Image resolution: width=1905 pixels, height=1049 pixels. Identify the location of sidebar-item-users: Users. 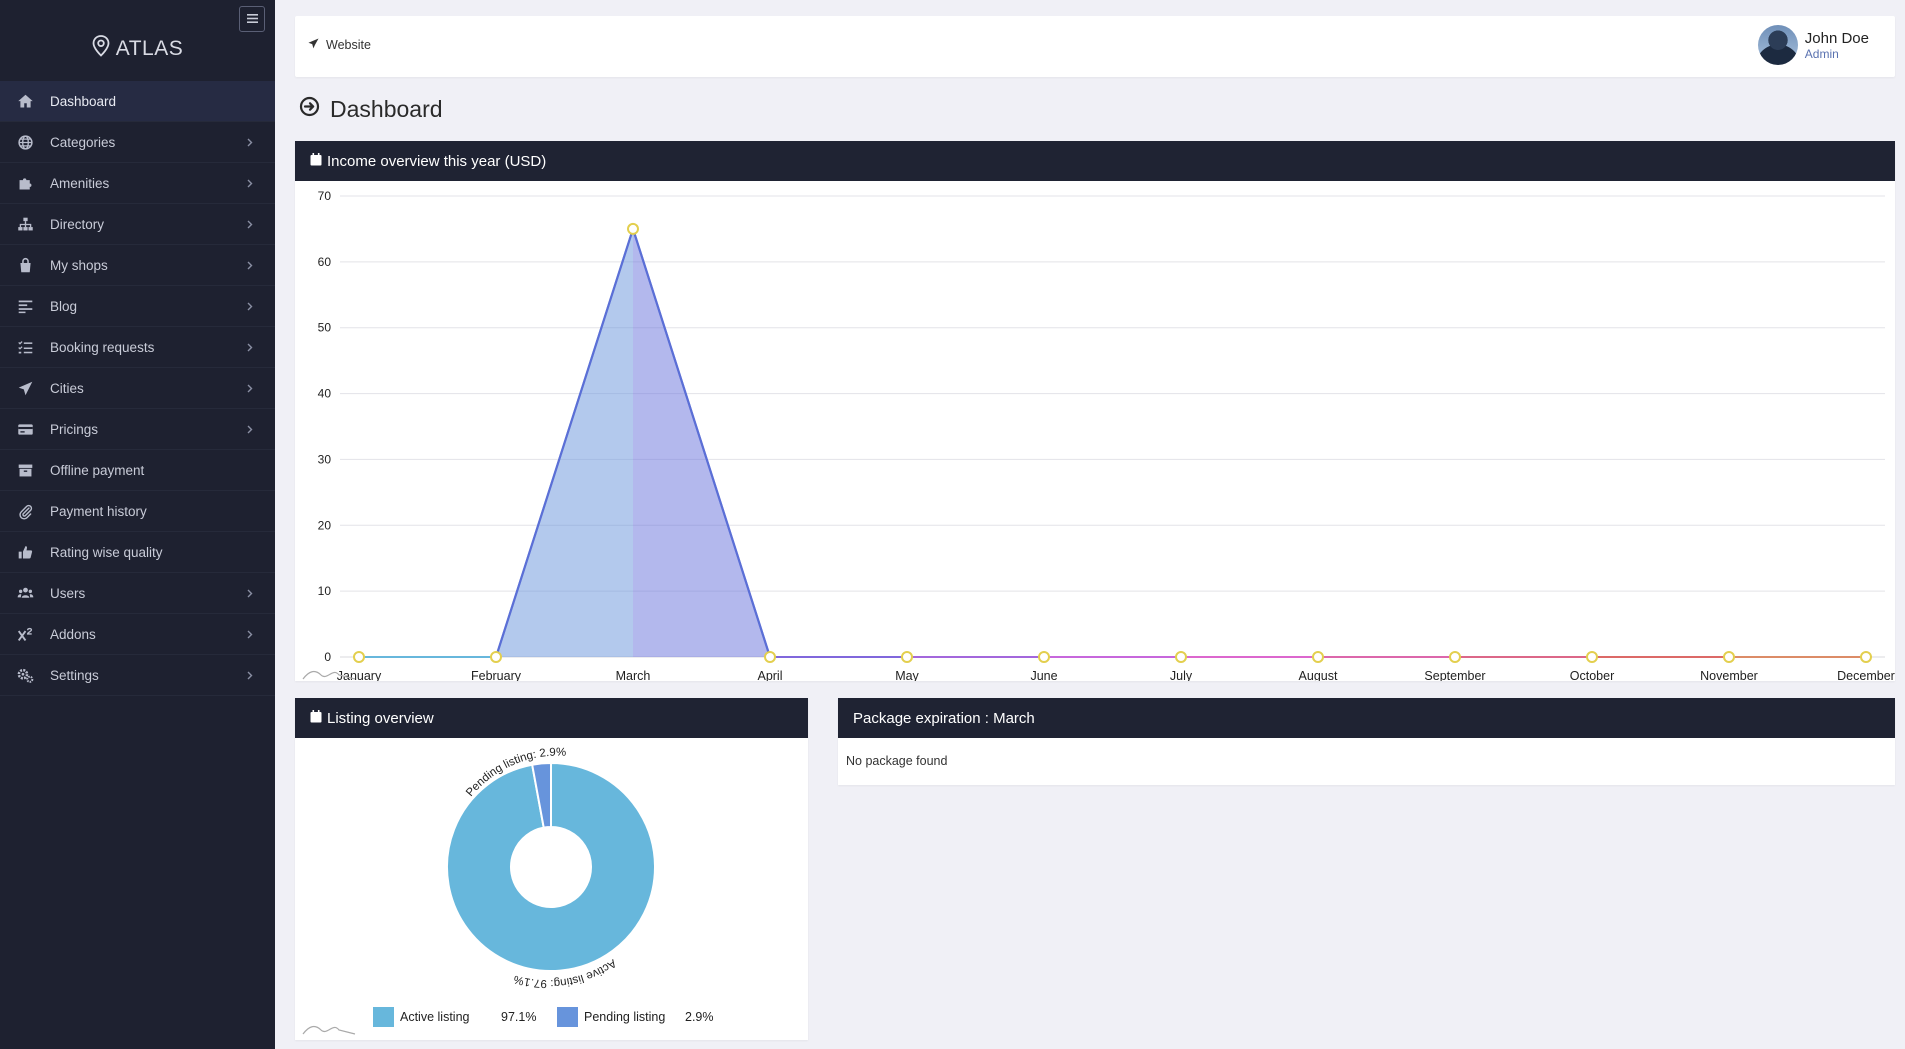
(137, 593).